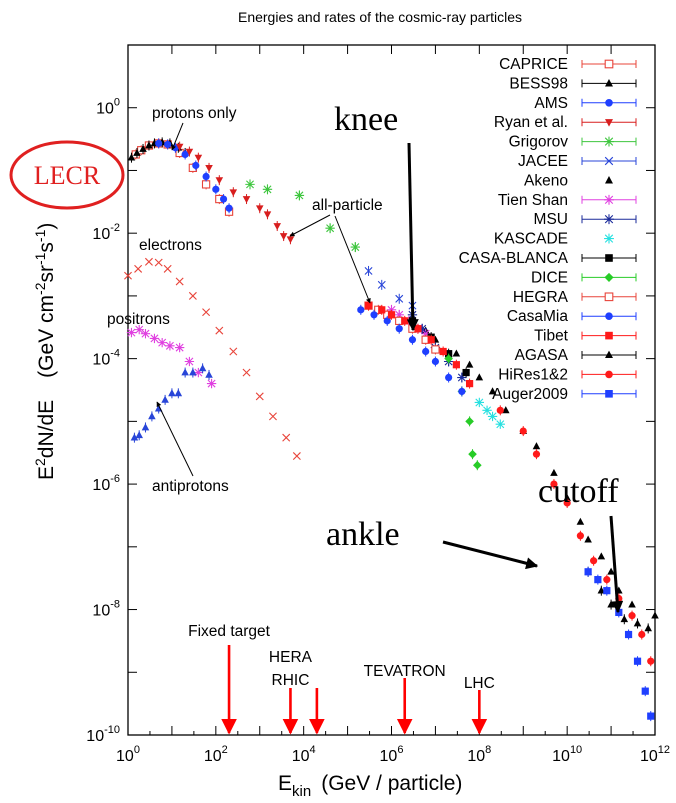 This screenshot has height=803, width=676. I want to click on legend-label: HEGRA, so click(541, 297).